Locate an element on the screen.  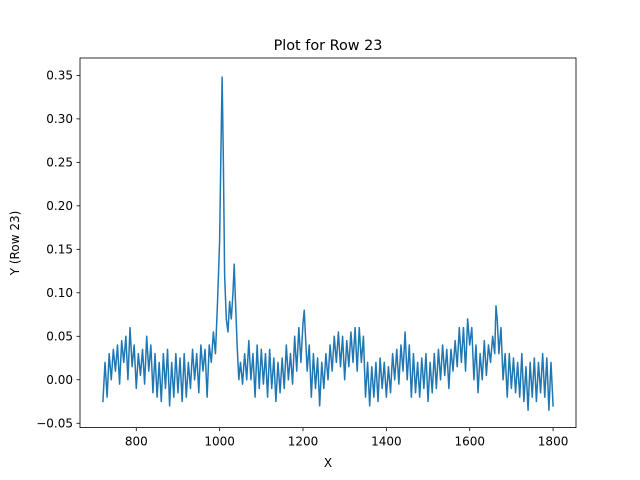
y-tick-label: 0.15 is located at coordinates (59, 250).